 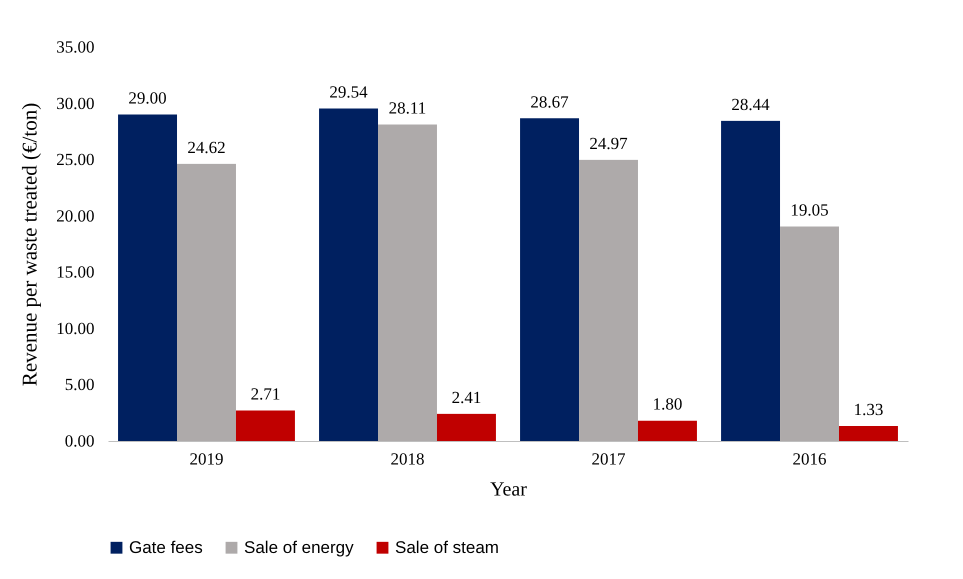 What do you see at coordinates (608, 143) in the screenshot?
I see `data-label: 24.97` at bounding box center [608, 143].